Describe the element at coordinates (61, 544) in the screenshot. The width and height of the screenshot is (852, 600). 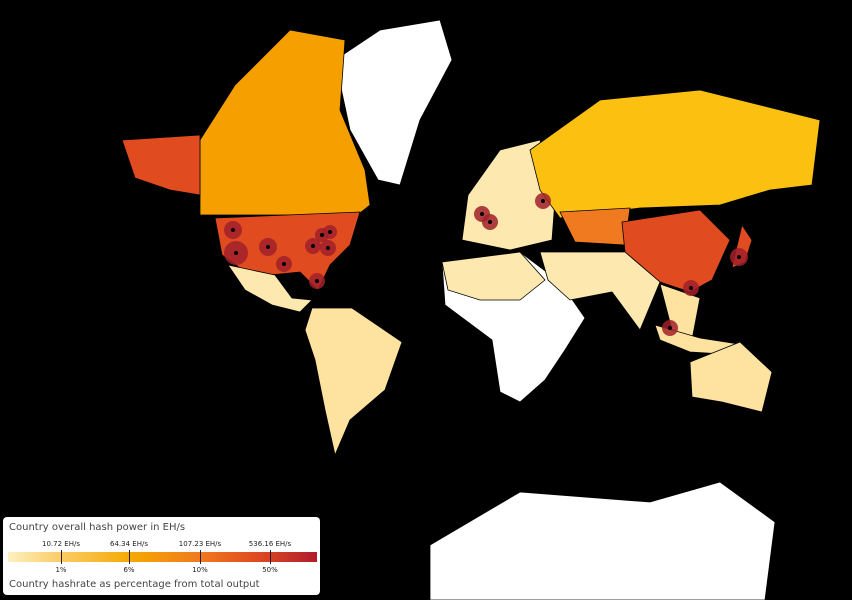
I see `tick-hashrate: 10.72 EH/s` at that location.